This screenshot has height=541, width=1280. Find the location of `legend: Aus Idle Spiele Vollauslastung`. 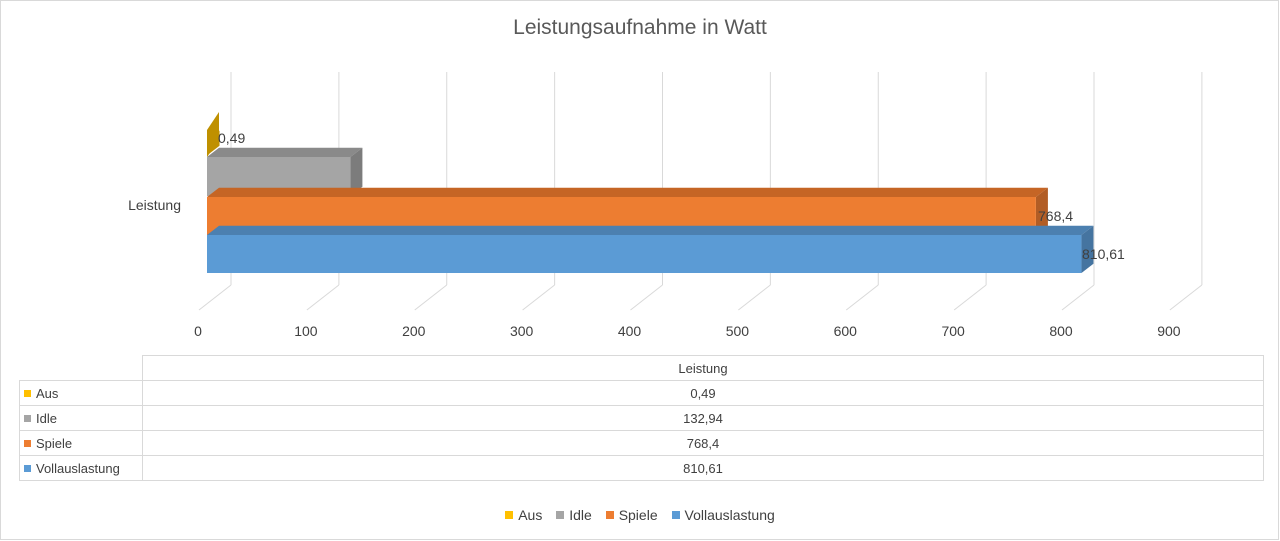

legend: Aus Idle Spiele Vollauslastung is located at coordinates (640, 515).